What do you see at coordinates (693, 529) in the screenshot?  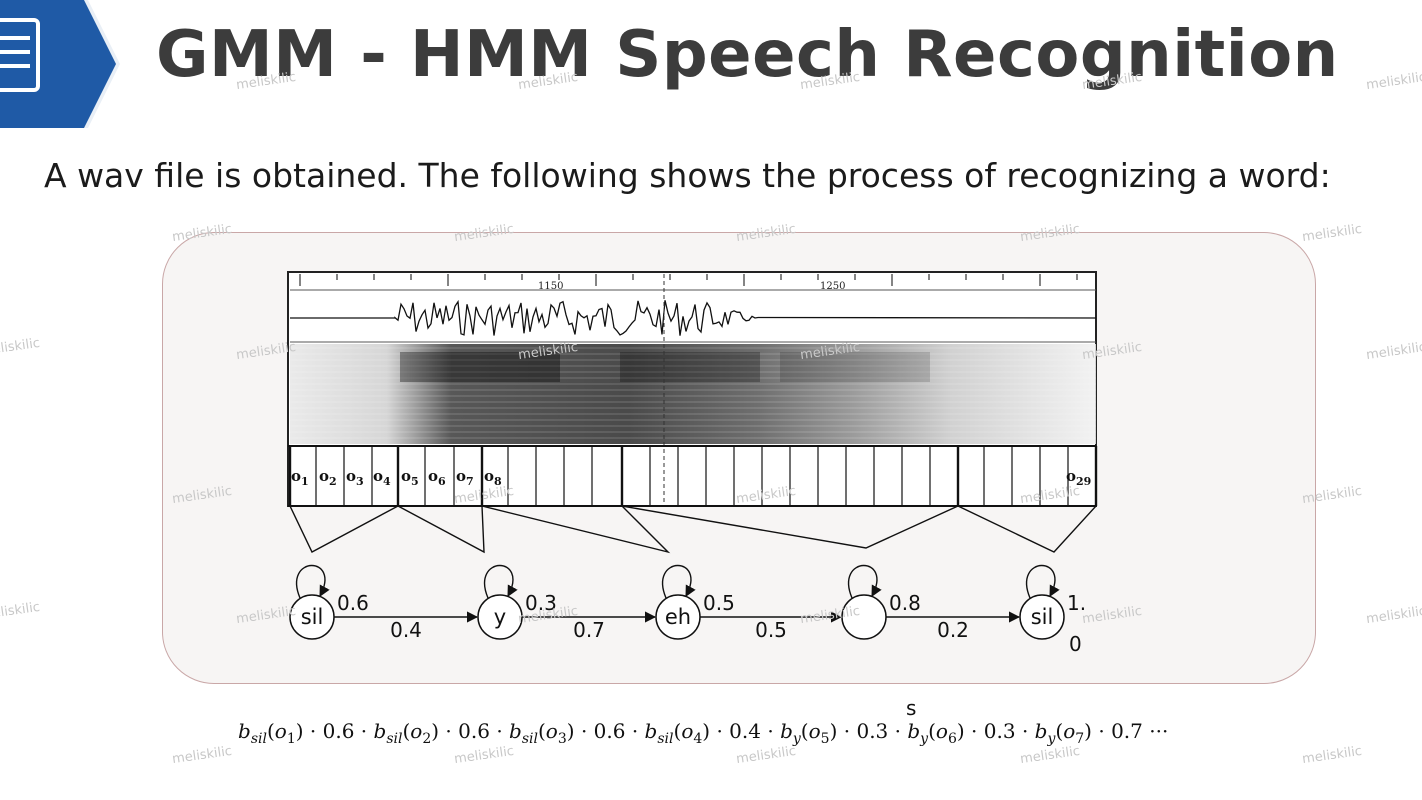 I see `alignment-connectors` at bounding box center [693, 529].